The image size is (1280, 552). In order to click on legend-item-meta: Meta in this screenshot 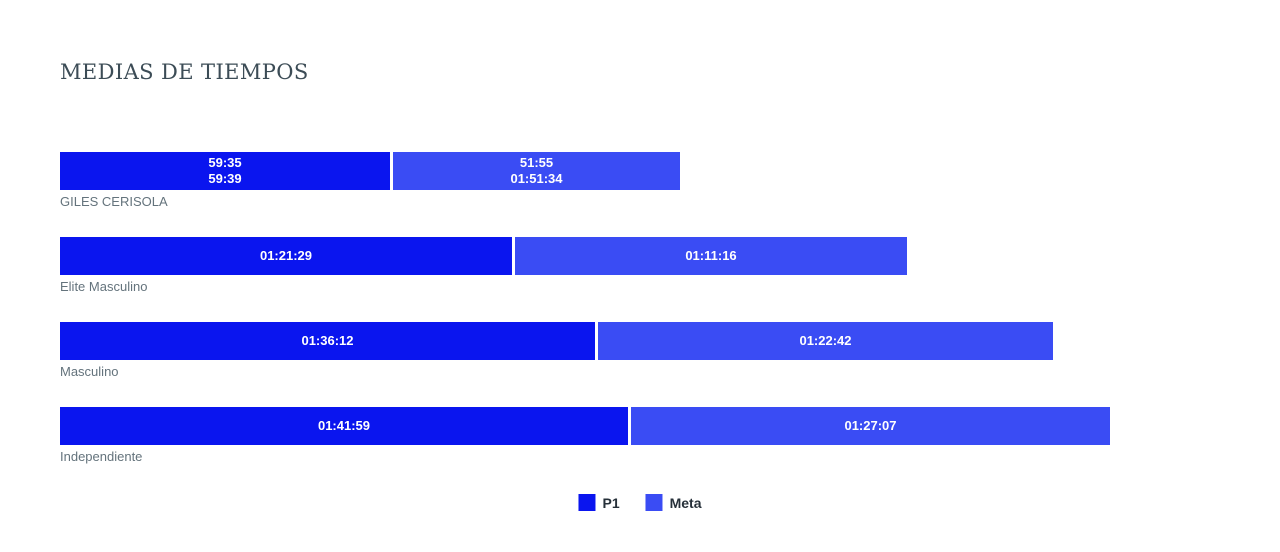, I will do `click(673, 502)`.